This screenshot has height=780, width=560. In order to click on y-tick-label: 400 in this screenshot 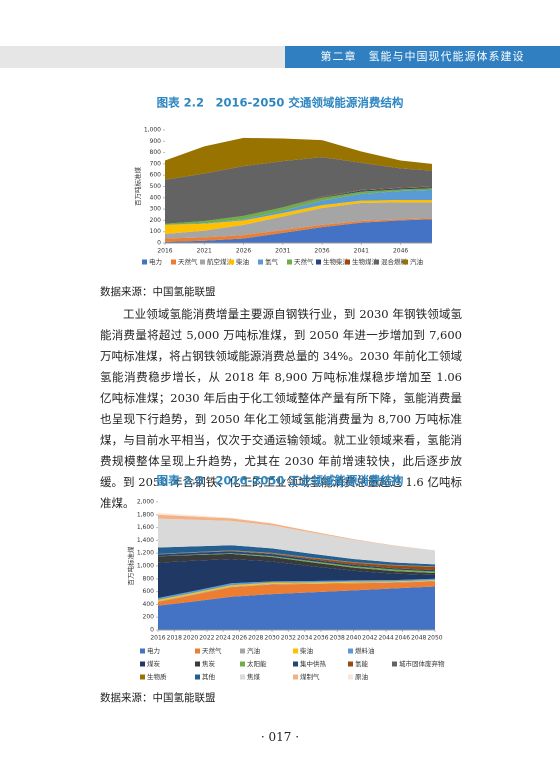, I will do `click(156, 197)`.